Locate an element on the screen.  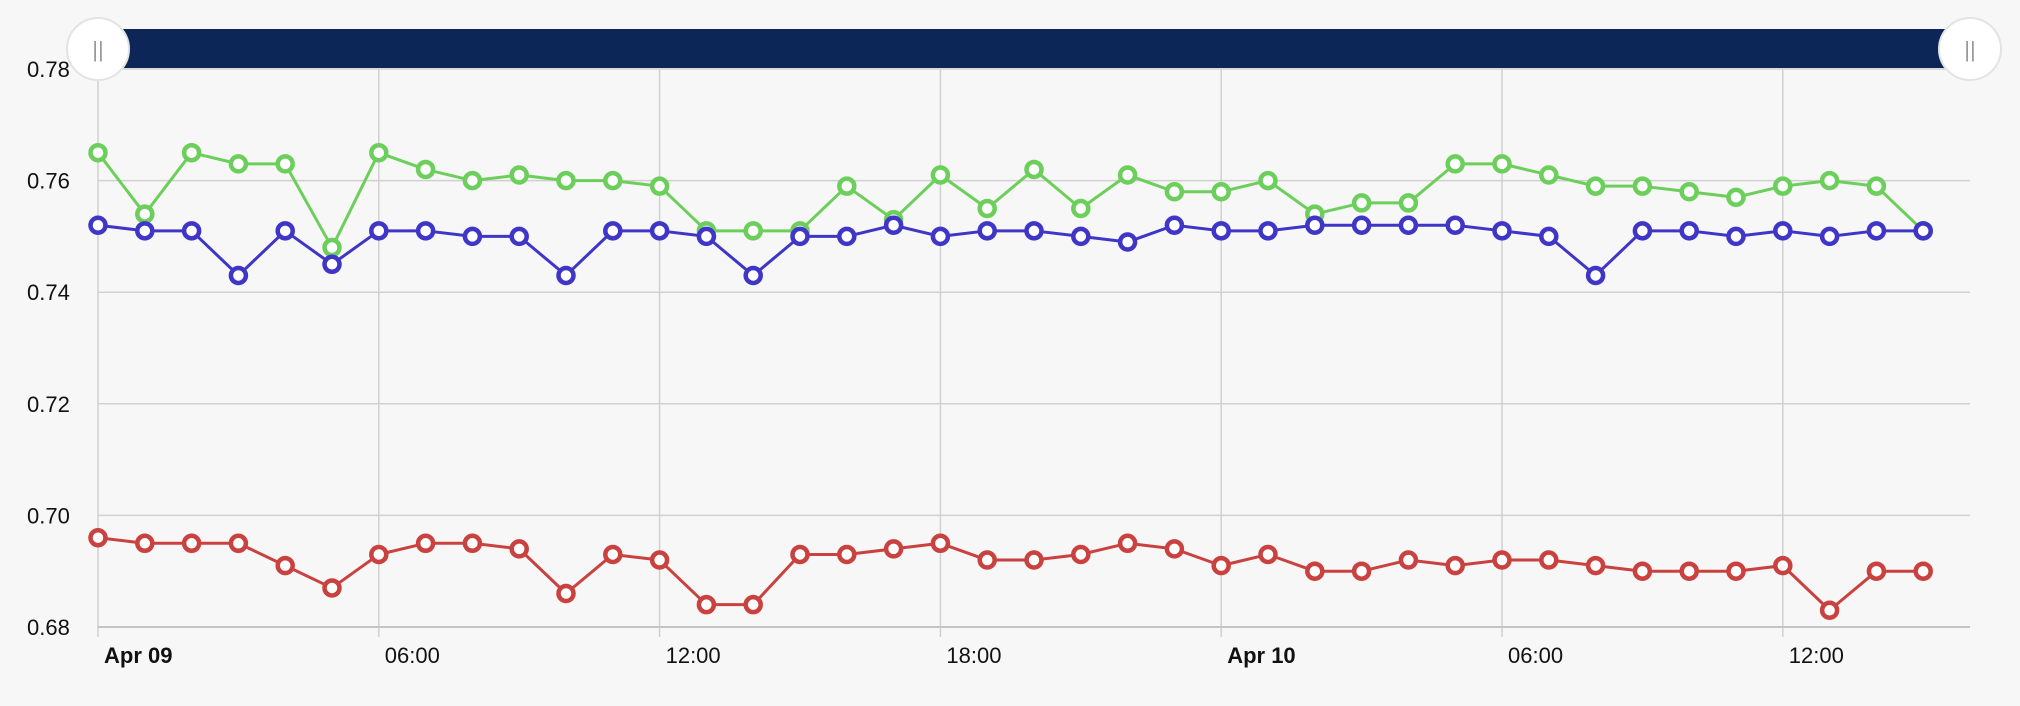
navigator: || || is located at coordinates (1034, 49).